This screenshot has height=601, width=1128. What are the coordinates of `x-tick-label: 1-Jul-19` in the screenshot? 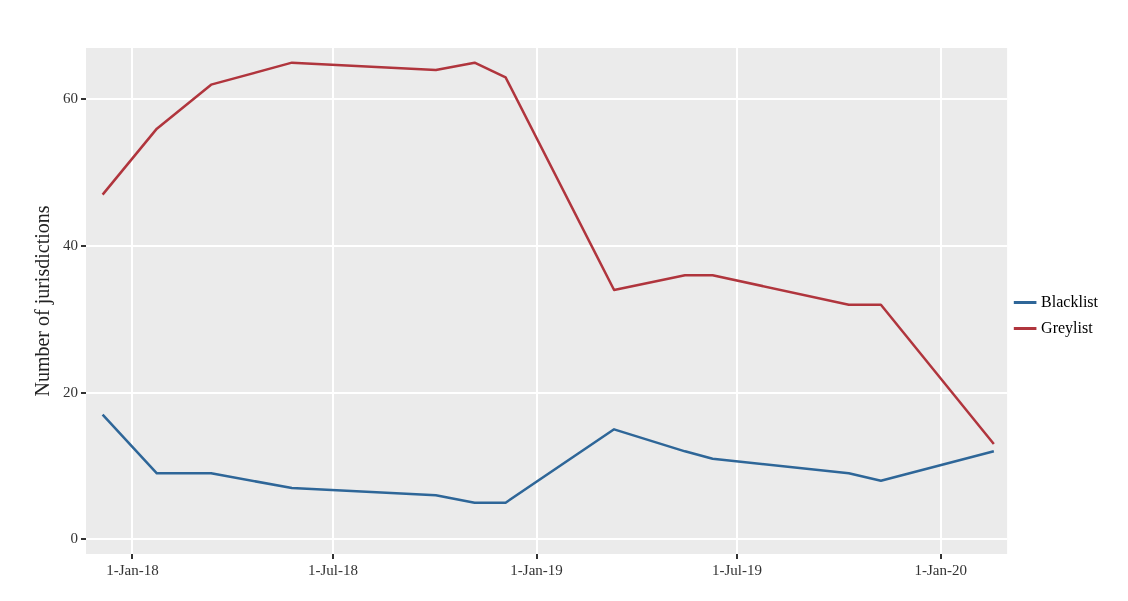 It's located at (736, 569).